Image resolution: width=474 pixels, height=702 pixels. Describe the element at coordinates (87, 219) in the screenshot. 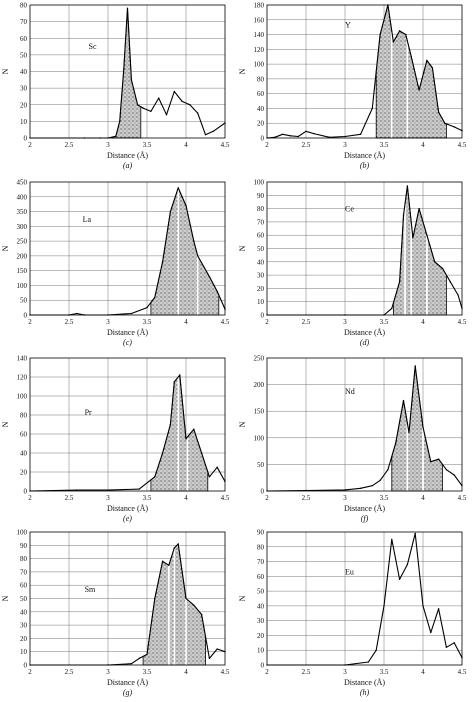

I see `element-label: La` at that location.